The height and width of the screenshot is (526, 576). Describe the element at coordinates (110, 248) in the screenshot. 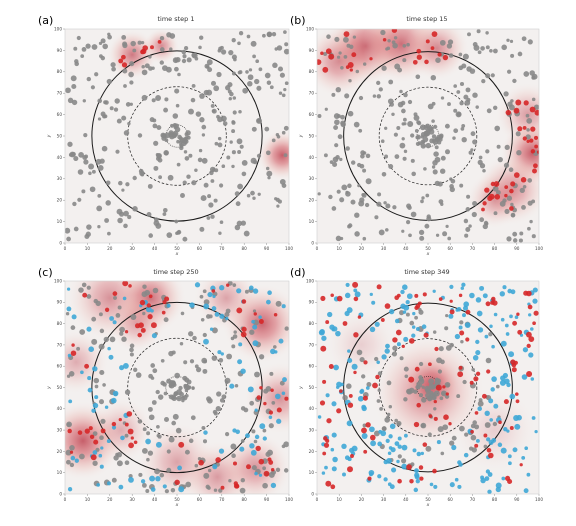

I see `x-tick-label: 20` at that location.